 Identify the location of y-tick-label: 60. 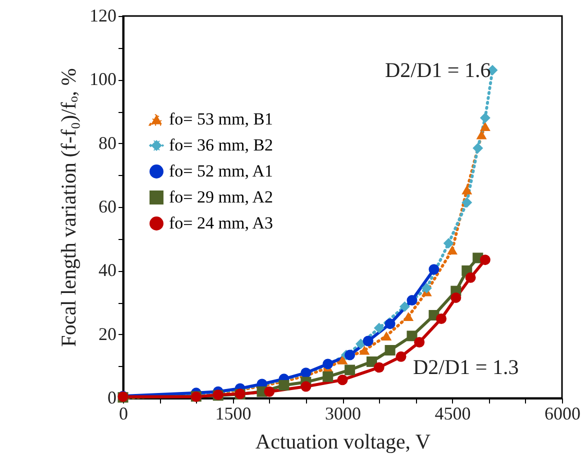
(107, 206).